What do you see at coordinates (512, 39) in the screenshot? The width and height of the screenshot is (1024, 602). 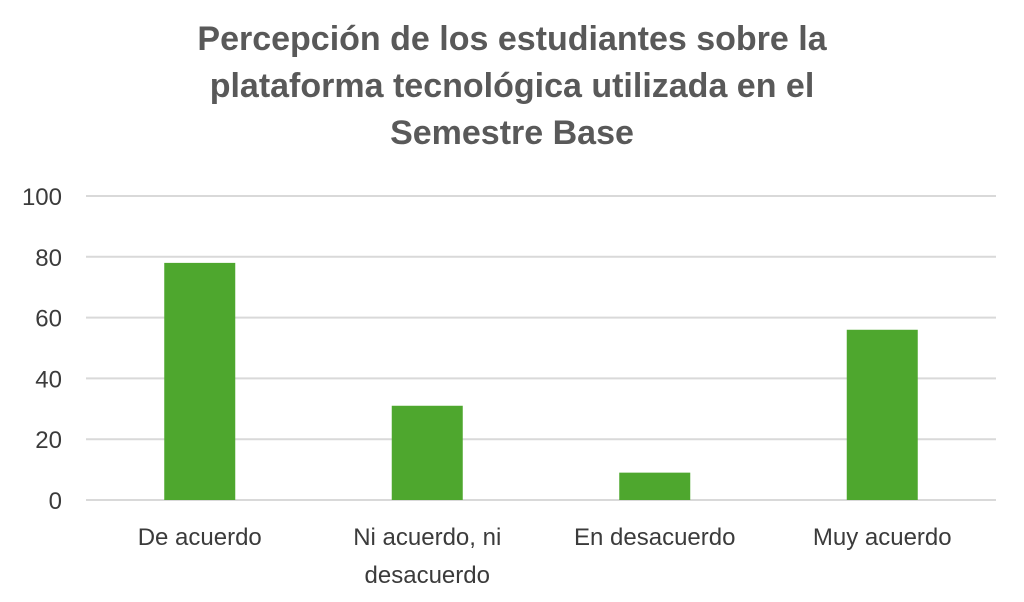 I see `chart-title-line: Percepción de los estudiantes sobre la` at bounding box center [512, 39].